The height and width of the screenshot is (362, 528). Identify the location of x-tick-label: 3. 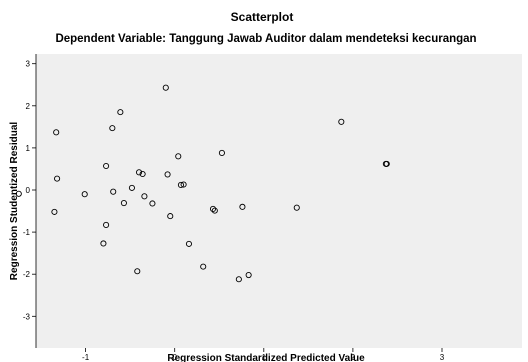
(442, 357).